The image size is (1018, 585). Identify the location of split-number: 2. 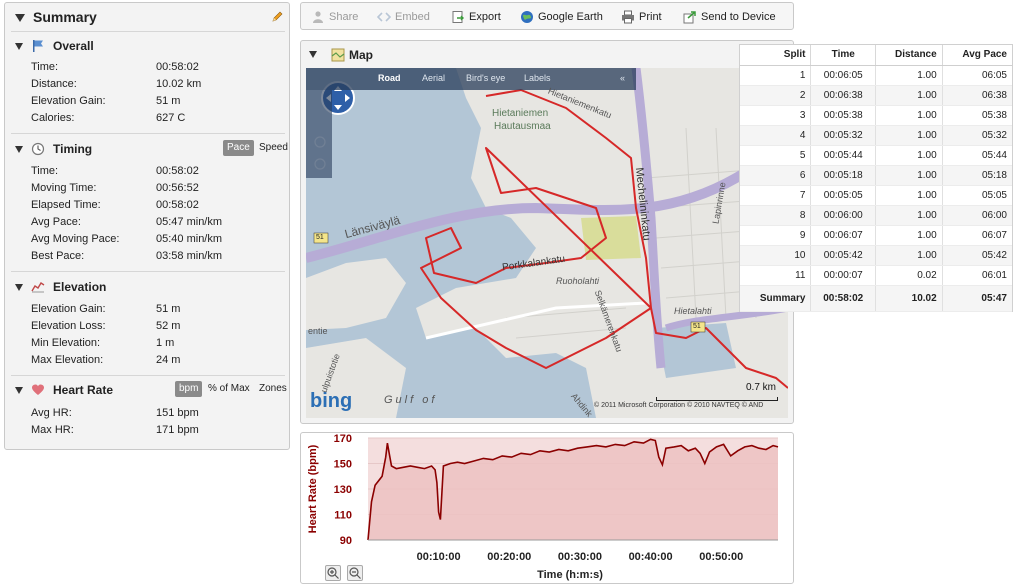
(775, 95).